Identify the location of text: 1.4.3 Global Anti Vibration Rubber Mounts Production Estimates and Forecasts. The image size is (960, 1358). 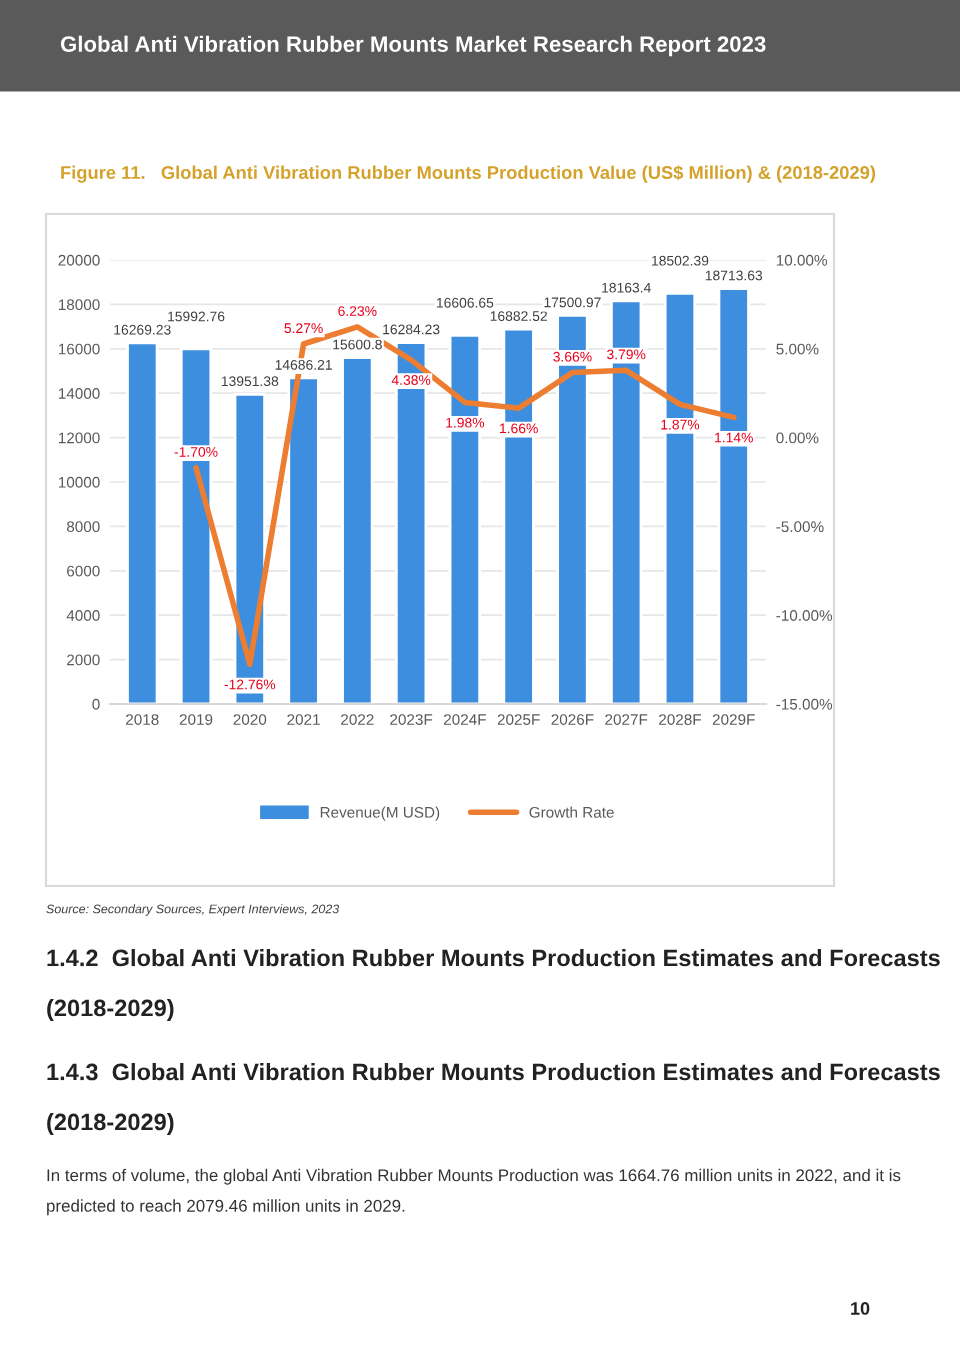
(493, 1071).